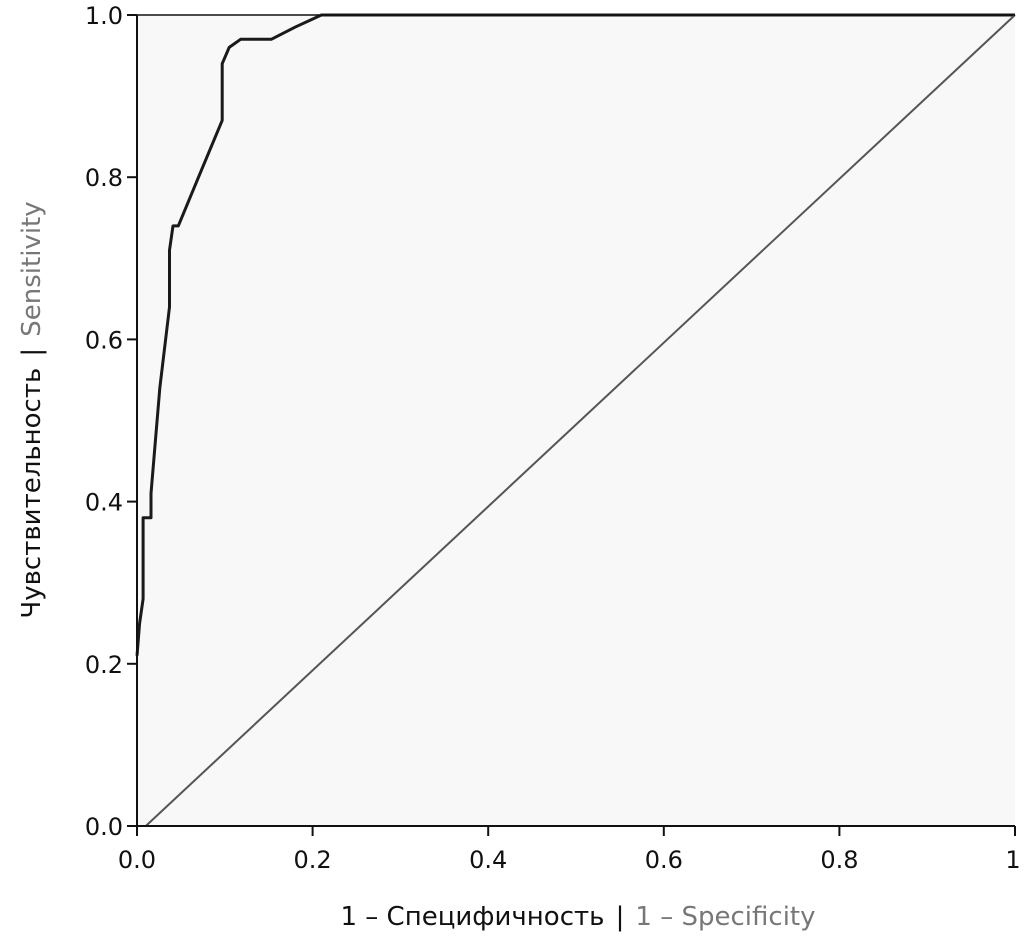  I want to click on y-axis-ticks: 0.0 0.2 0.4 0.6 0.8 1.0, so click(111, 421).